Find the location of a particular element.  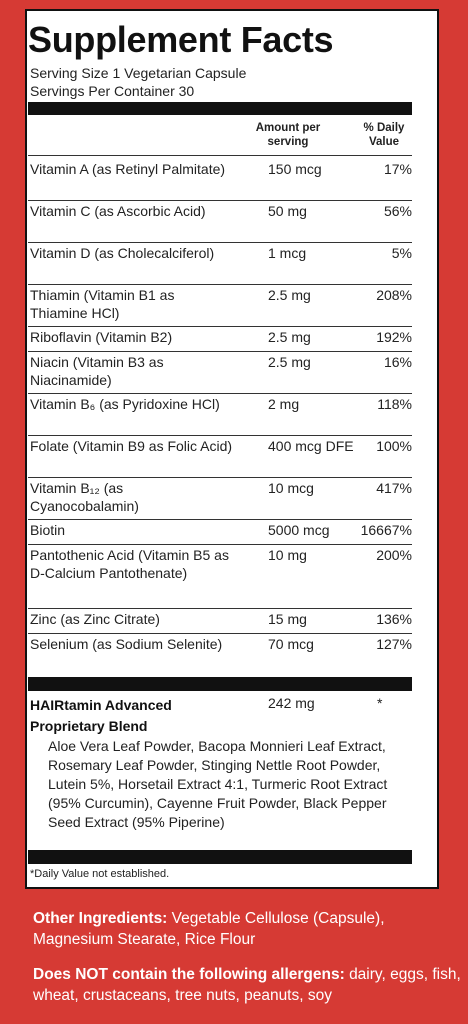

nutrient-name: Vitamin A (as Retinyl Palmitate) is located at coordinates (128, 169).